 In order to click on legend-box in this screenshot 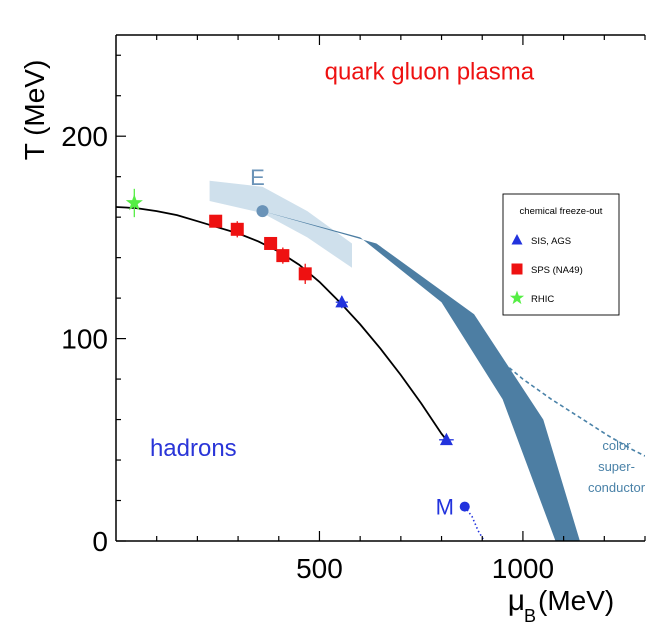, I will do `click(561, 254)`.